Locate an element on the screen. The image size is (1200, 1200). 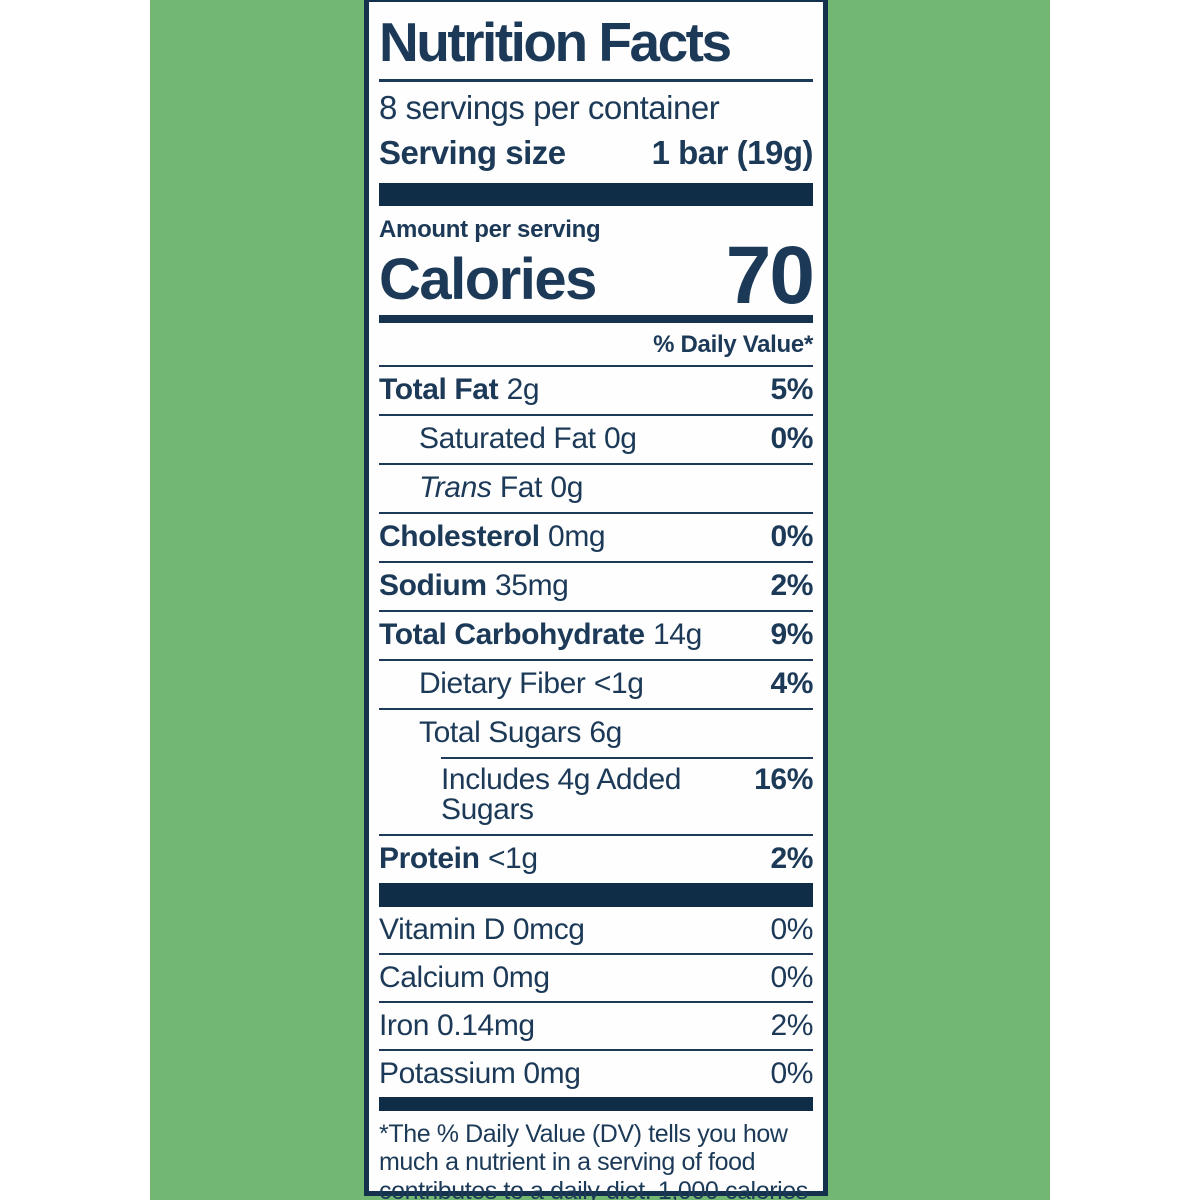
nutrient-row-saturated-fat: Saturated Fat 0g 0% is located at coordinates (596, 438).